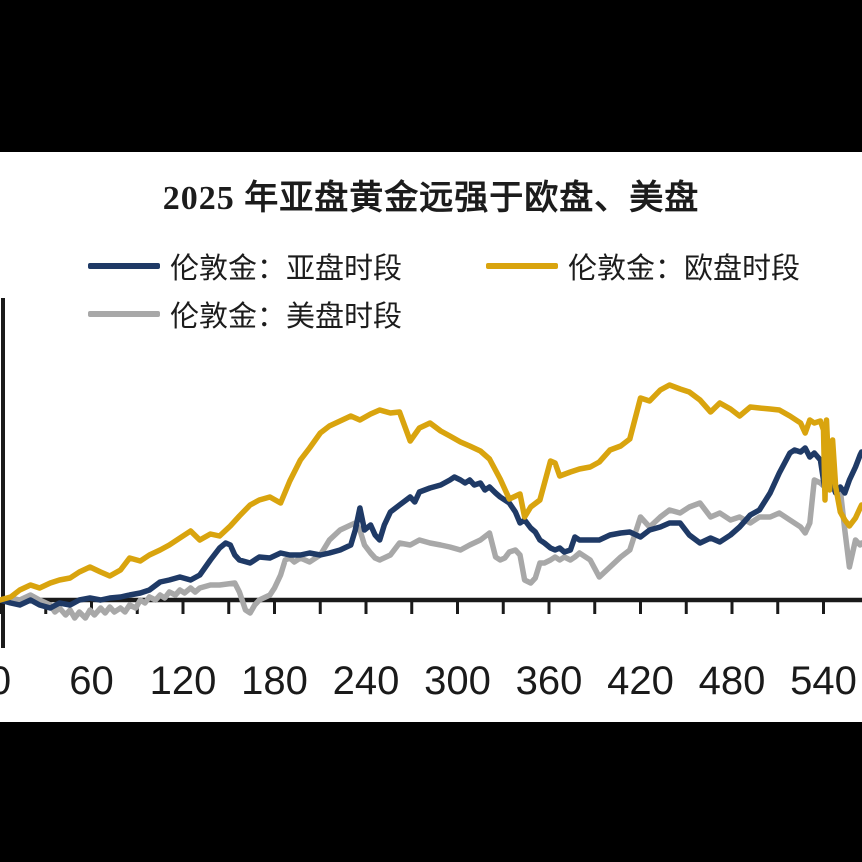 The width and height of the screenshot is (862, 862). Describe the element at coordinates (124, 314) in the screenshot. I see `legend-swatch-us` at that location.